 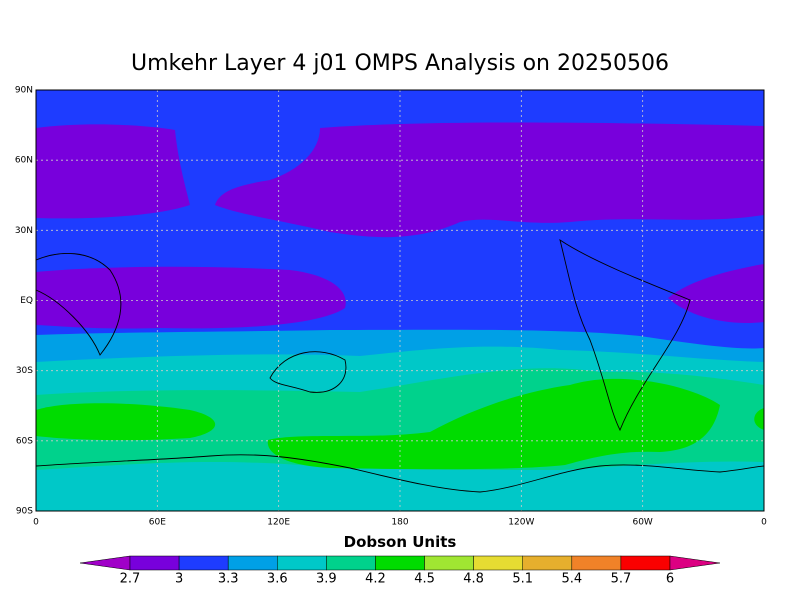 What do you see at coordinates (157, 523) in the screenshot?
I see `x-tick-label: 60E` at bounding box center [157, 523].